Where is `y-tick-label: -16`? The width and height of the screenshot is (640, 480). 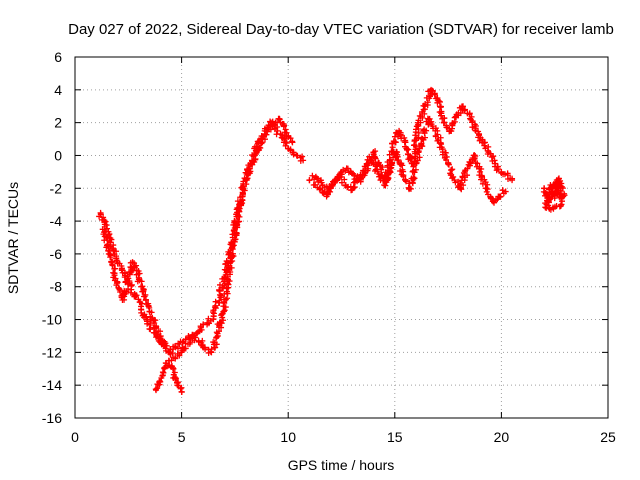 y-tick-label: -16 is located at coordinates (52, 418).